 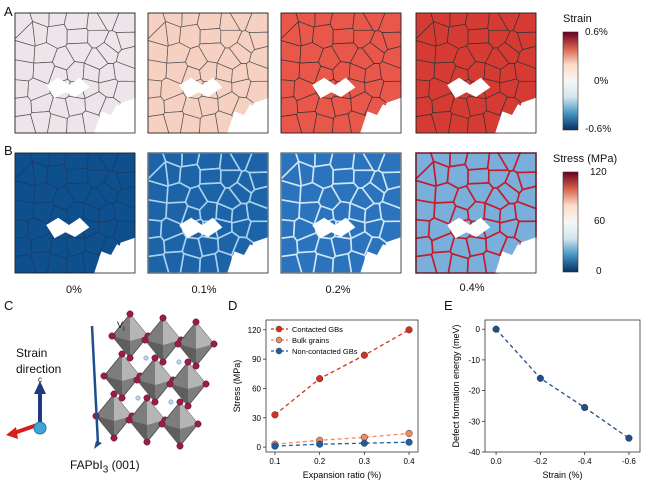 I want to click on b-axis-dot, so click(x=40, y=428).